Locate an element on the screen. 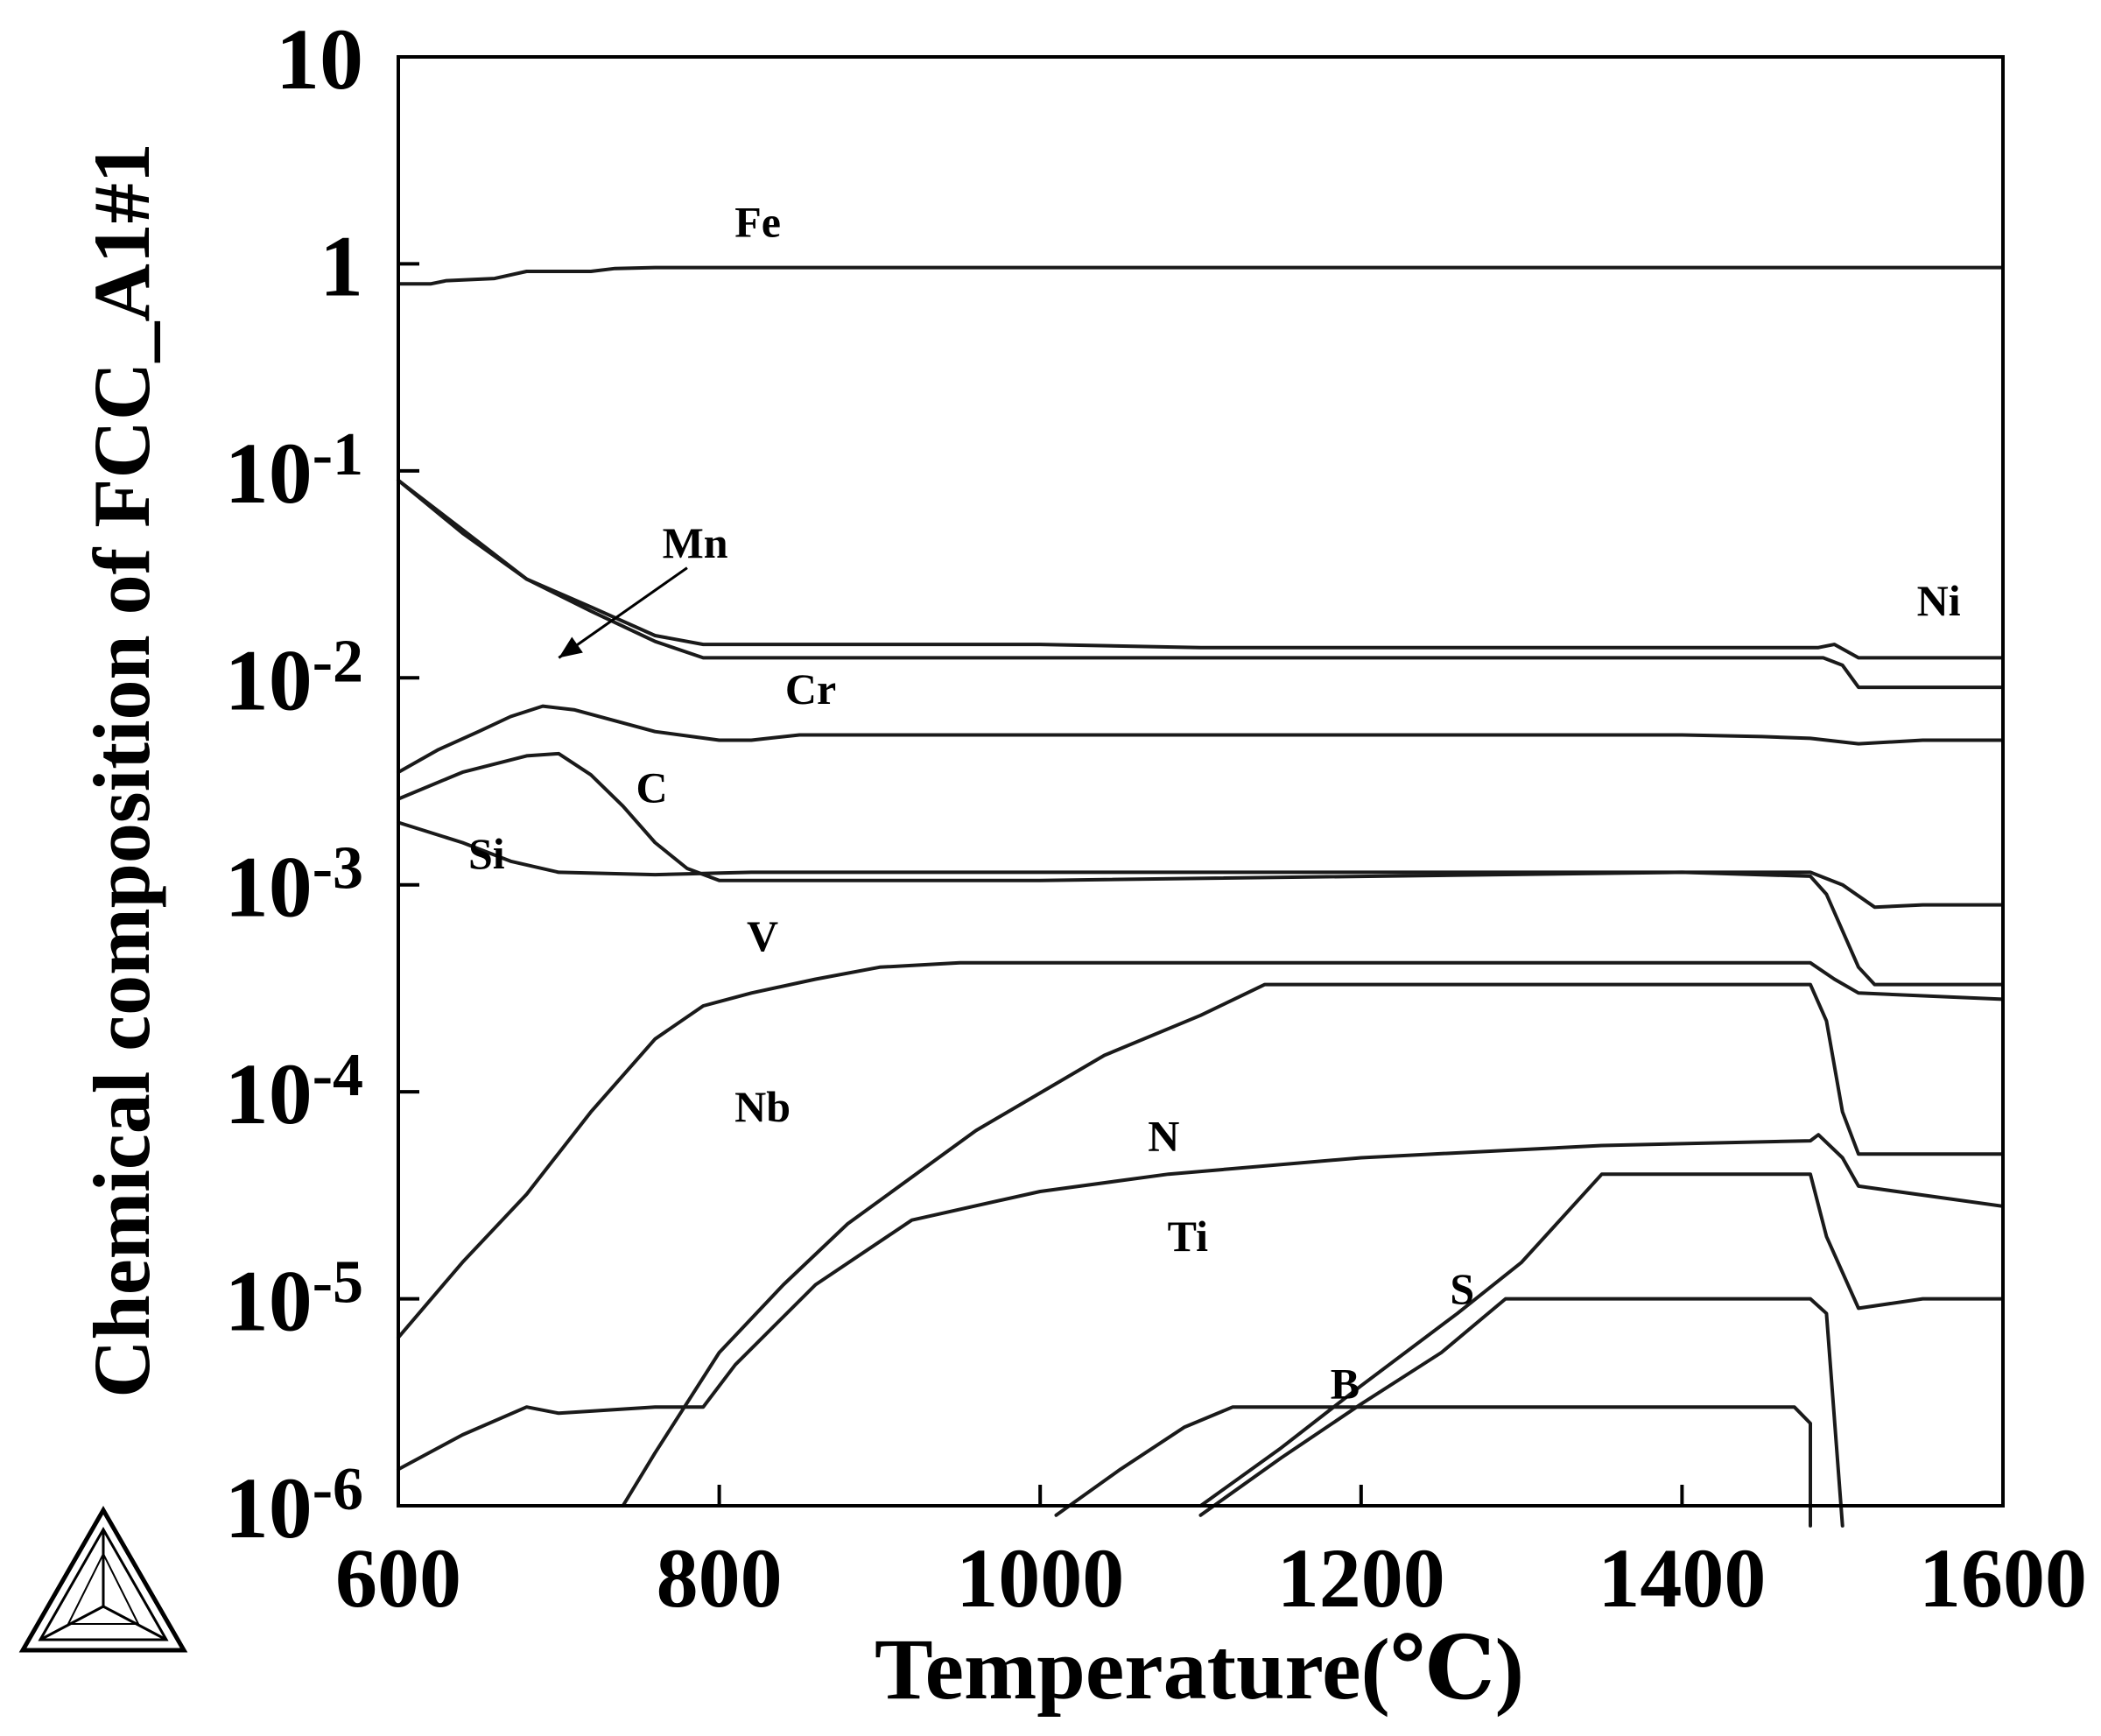 This screenshot has height=1736, width=2101. x-tick-label: 1200 is located at coordinates (1361, 1578).